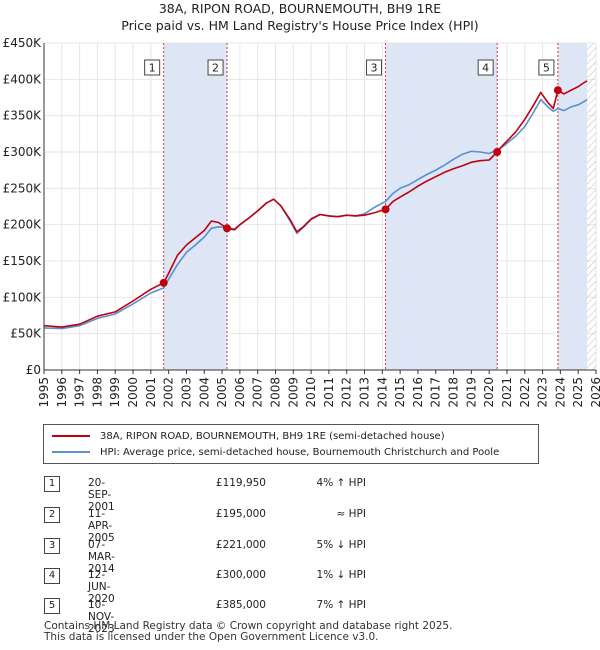 The image size is (600, 650). Describe the element at coordinates (578, 392) in the screenshot. I see `x-tick-label: 2025` at that location.